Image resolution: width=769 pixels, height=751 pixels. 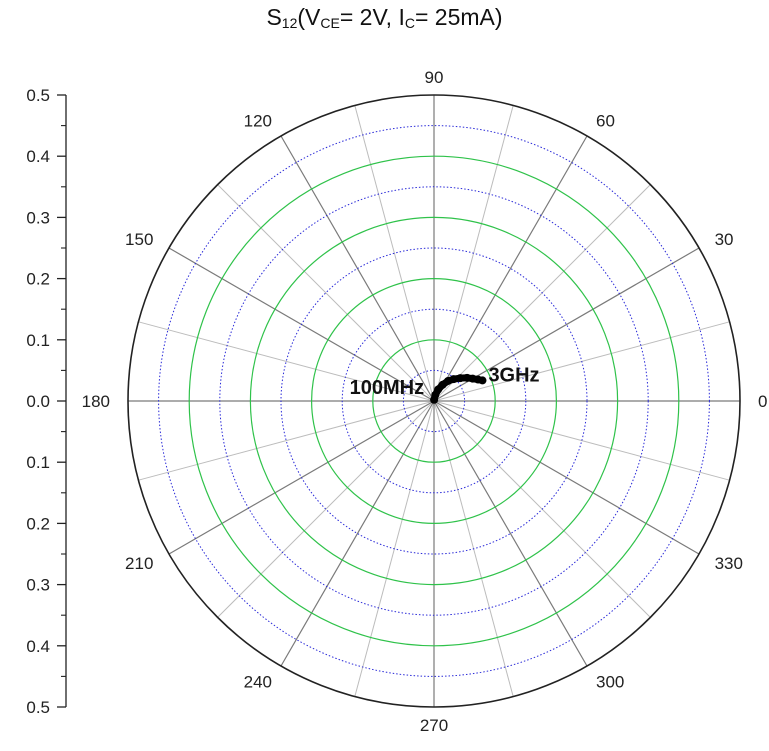 What do you see at coordinates (513, 375) in the screenshot?
I see `annotation-end: 3GHz` at bounding box center [513, 375].